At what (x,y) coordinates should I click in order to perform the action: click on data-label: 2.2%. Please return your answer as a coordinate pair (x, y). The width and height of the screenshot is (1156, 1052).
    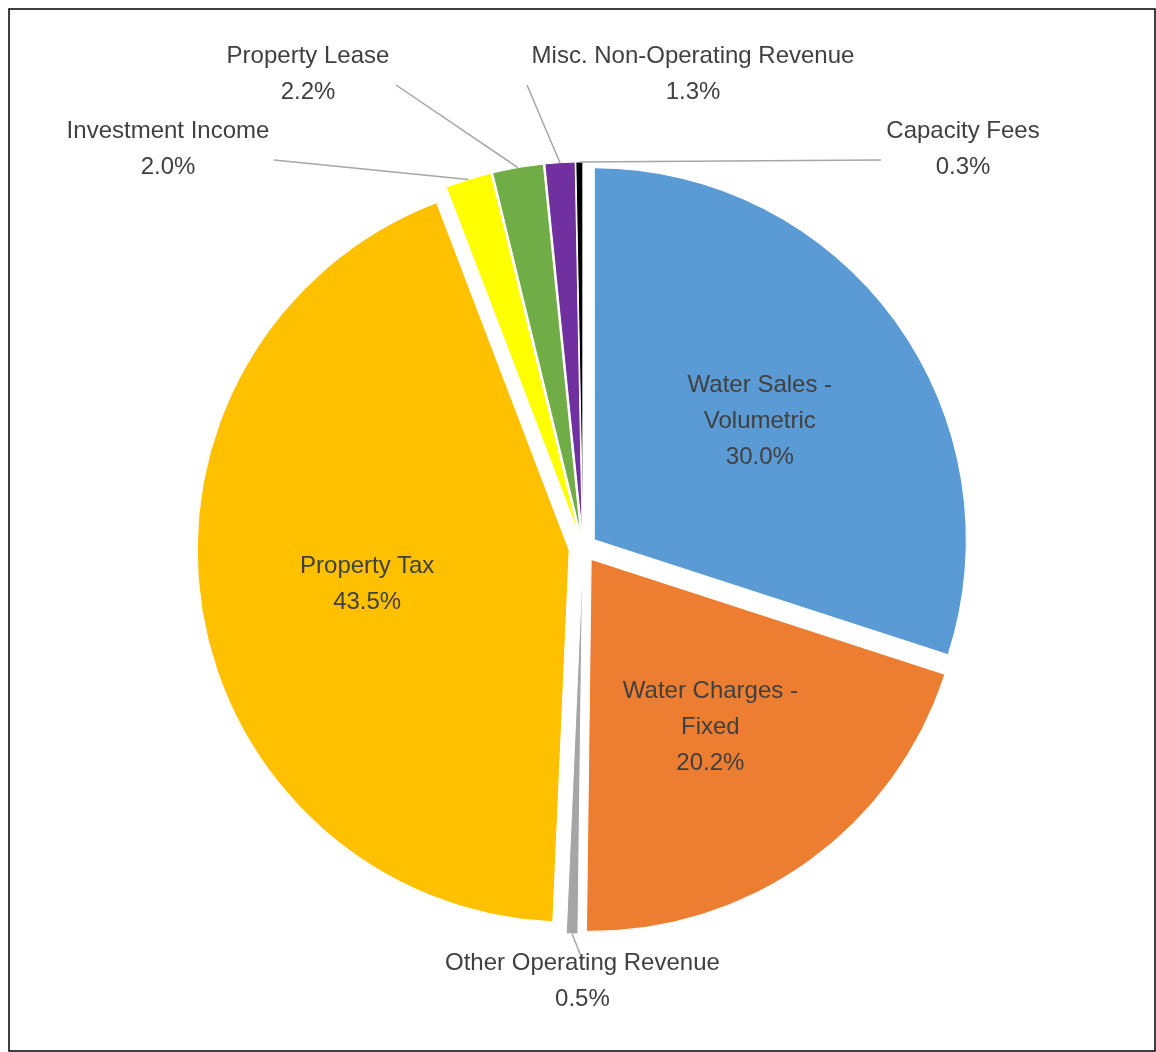
    Looking at the image, I should click on (308, 90).